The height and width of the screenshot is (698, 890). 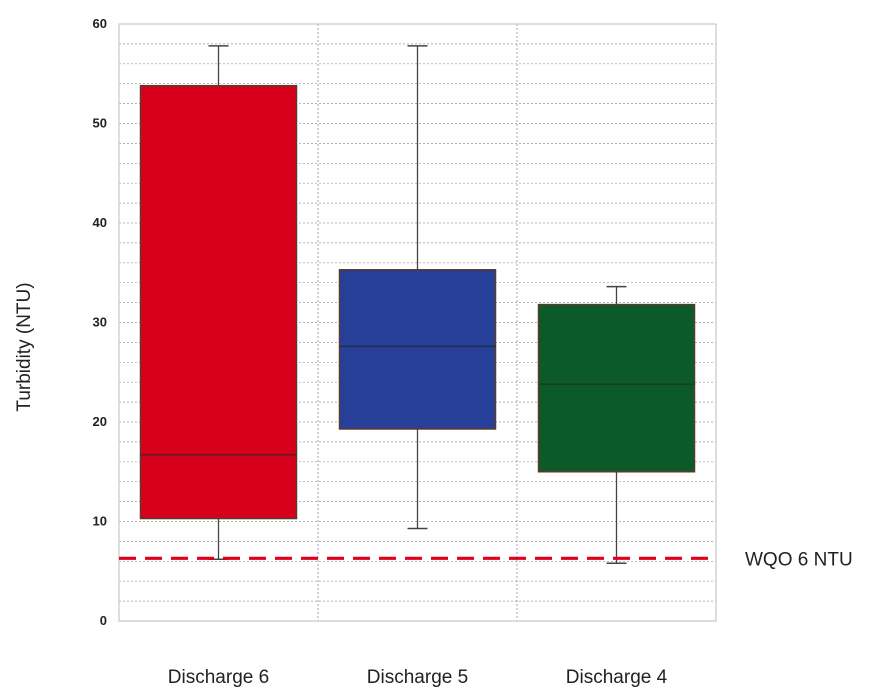 I want to click on x-category-label: Discharge 5, so click(x=417, y=677).